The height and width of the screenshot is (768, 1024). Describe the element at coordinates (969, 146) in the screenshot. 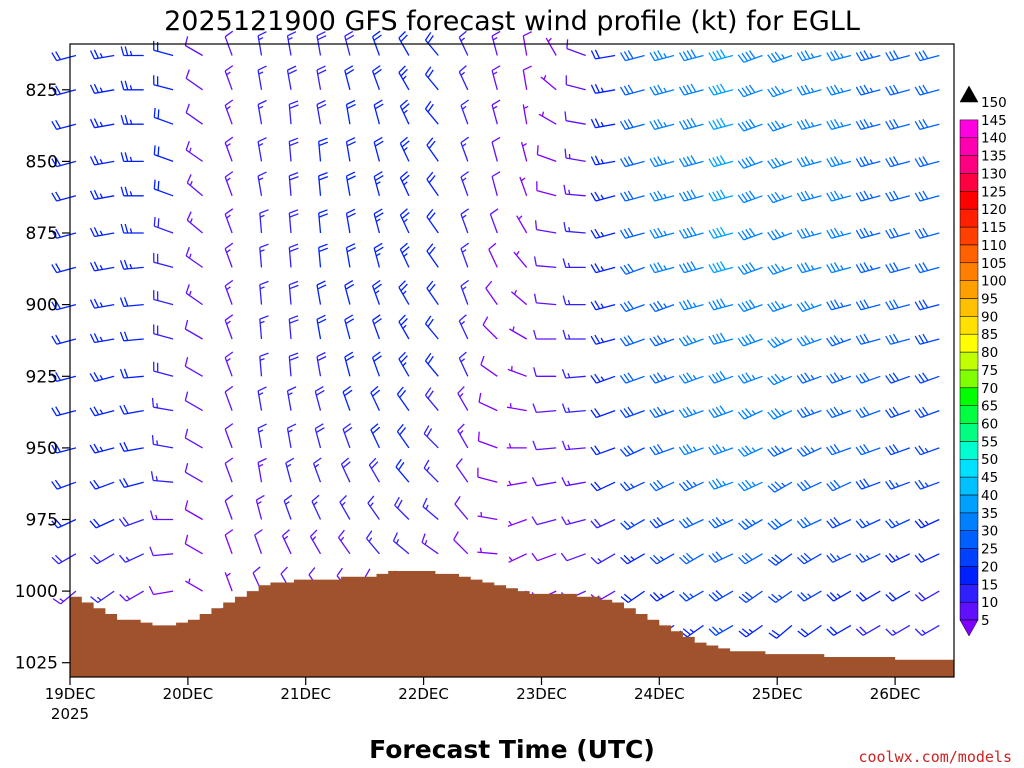

I see `colorbar-segment` at that location.